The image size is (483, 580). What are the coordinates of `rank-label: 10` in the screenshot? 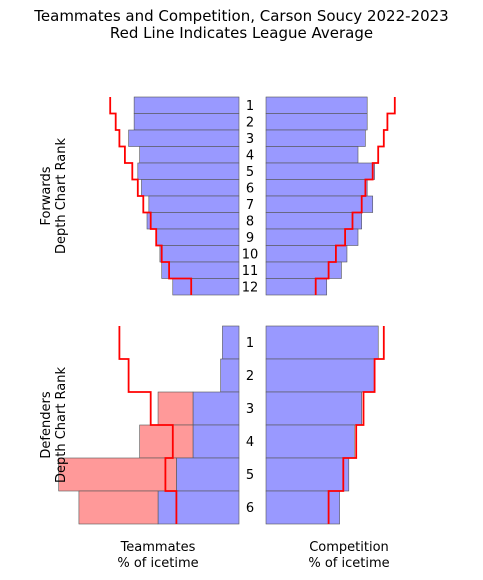 It's located at (250, 254).